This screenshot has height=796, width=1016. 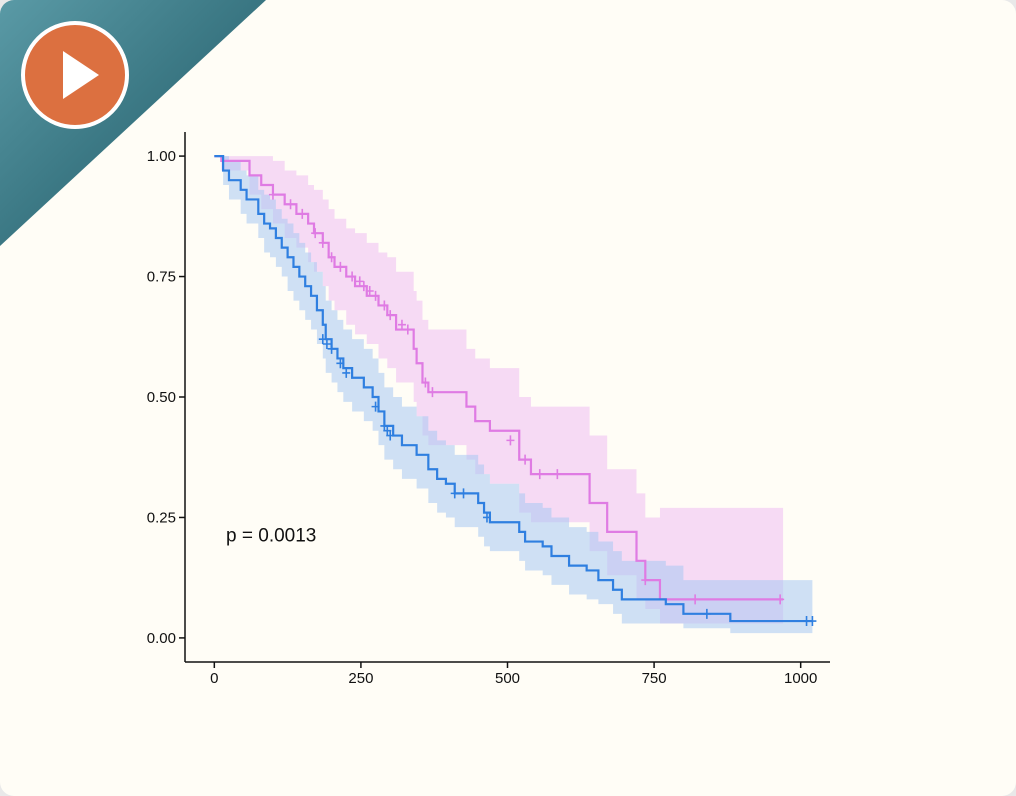 I want to click on x-tick-label-3: 750, so click(x=654, y=678).